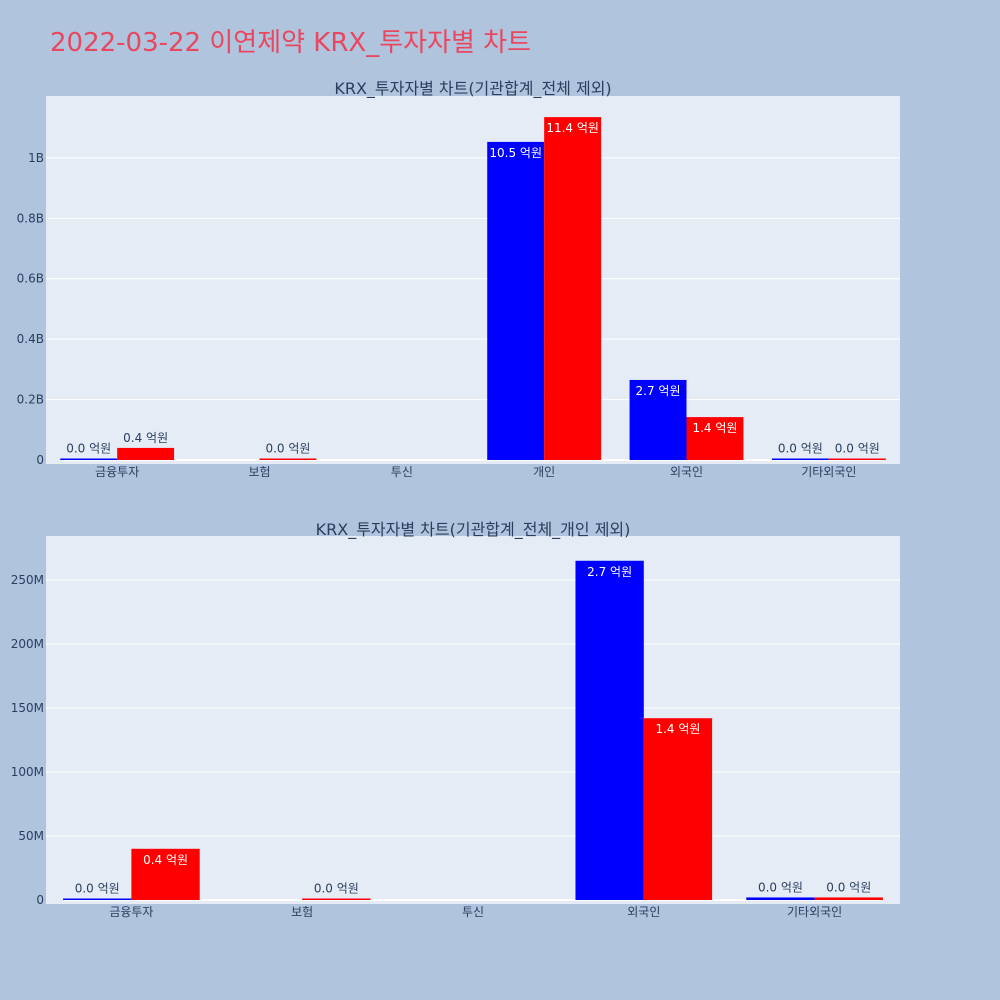  What do you see at coordinates (30, 339) in the screenshot?
I see `chart-1-ytick-label: 0.4B` at bounding box center [30, 339].